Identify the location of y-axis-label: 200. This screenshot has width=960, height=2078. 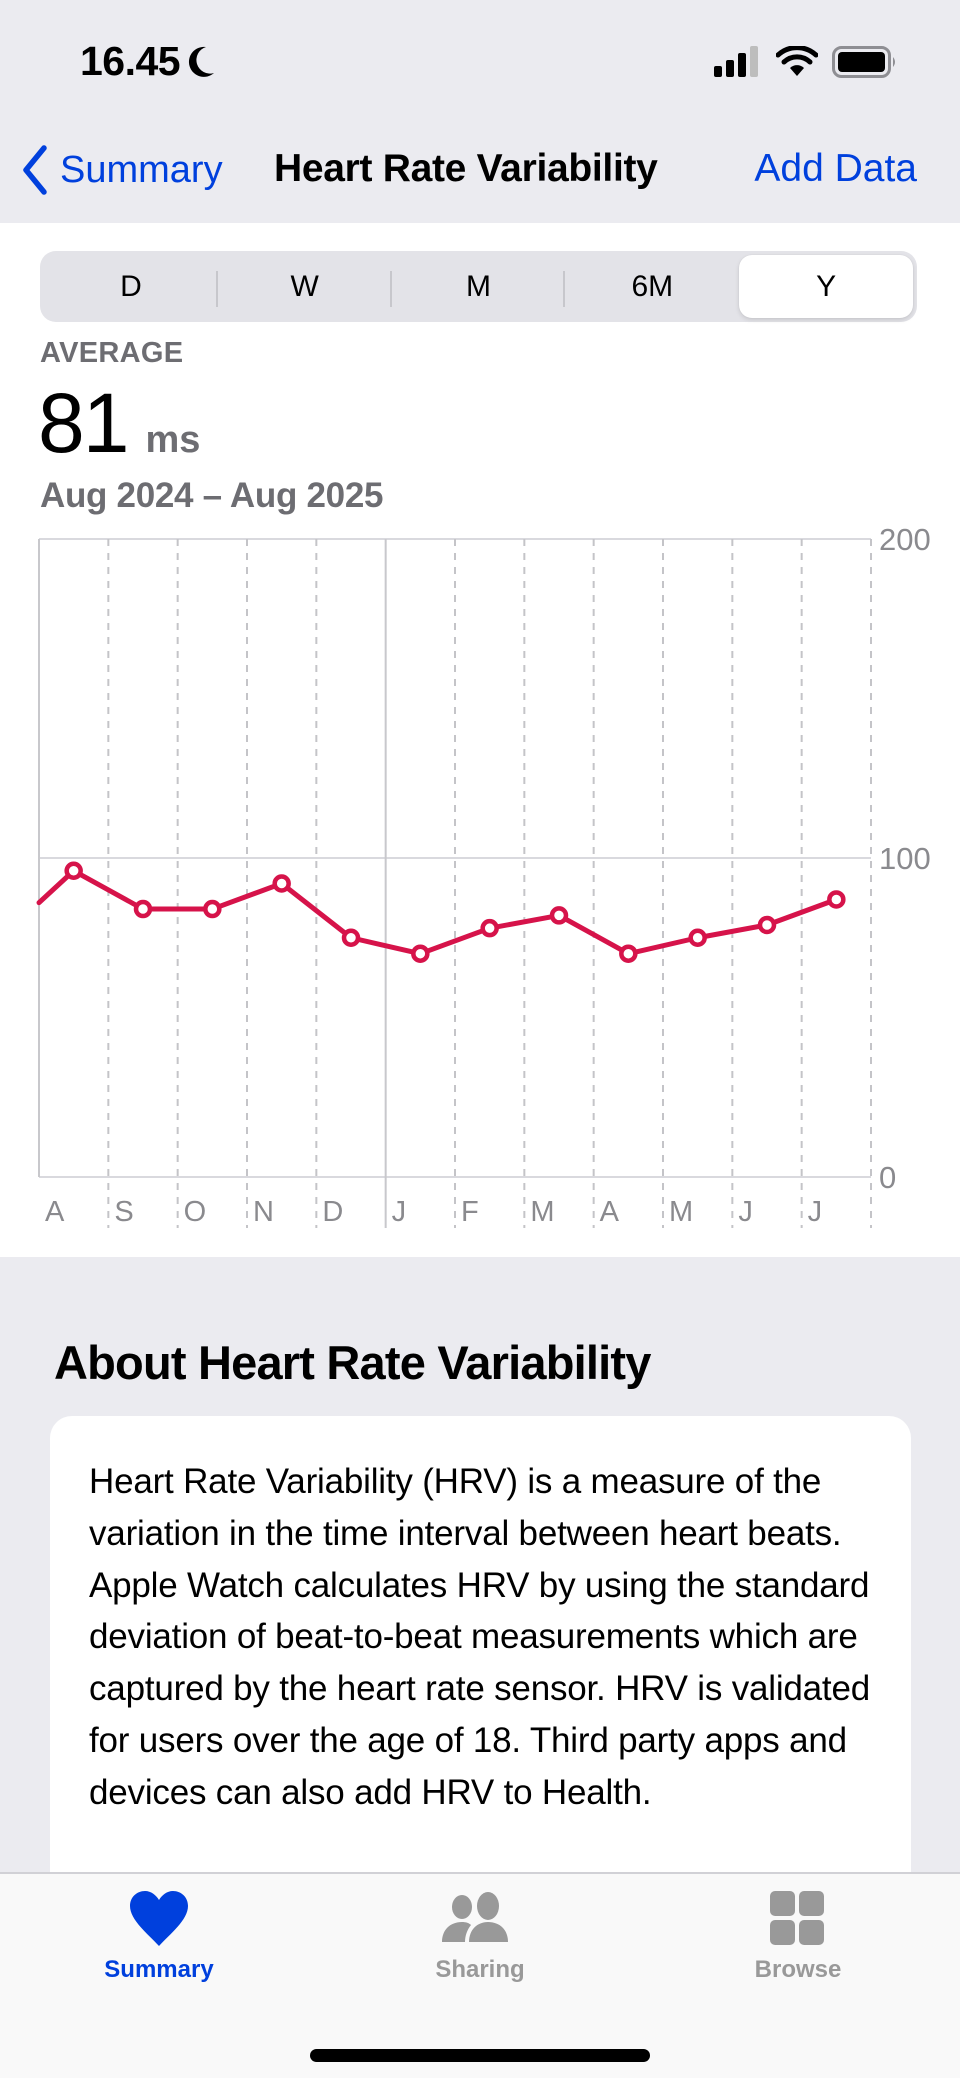
(905, 539).